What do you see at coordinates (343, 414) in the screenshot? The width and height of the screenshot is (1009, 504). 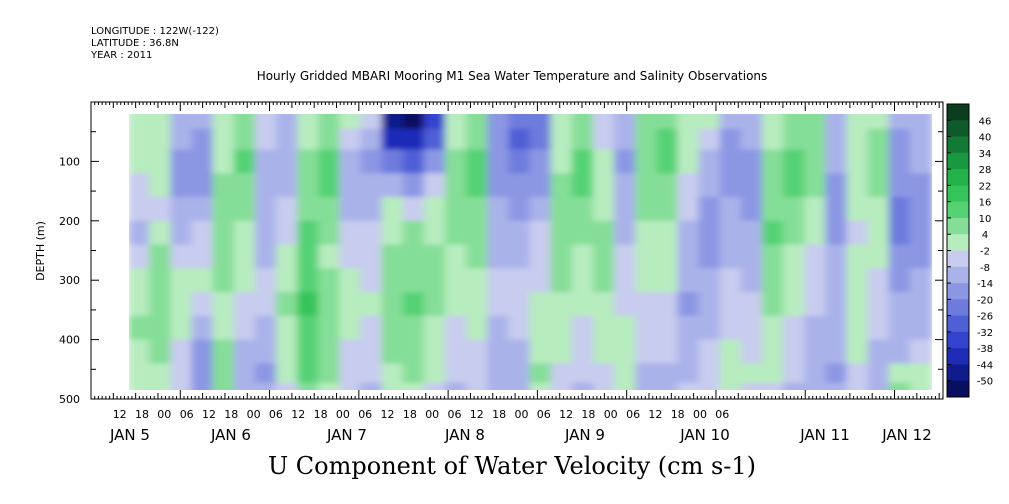 I see `x-hour-label: 00` at bounding box center [343, 414].